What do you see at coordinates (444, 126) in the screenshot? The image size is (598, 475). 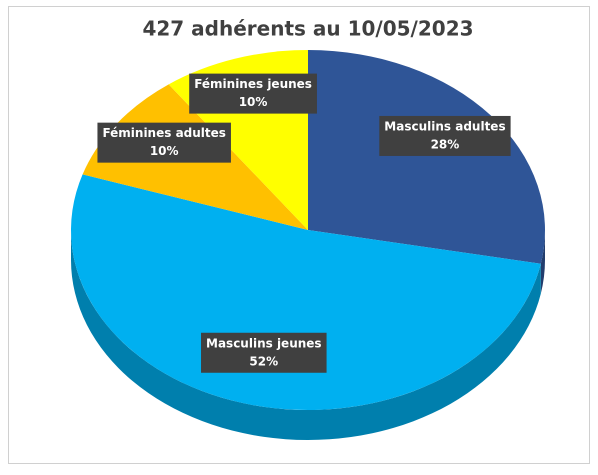 I see `data-label-name: Masculins adultes` at bounding box center [444, 126].